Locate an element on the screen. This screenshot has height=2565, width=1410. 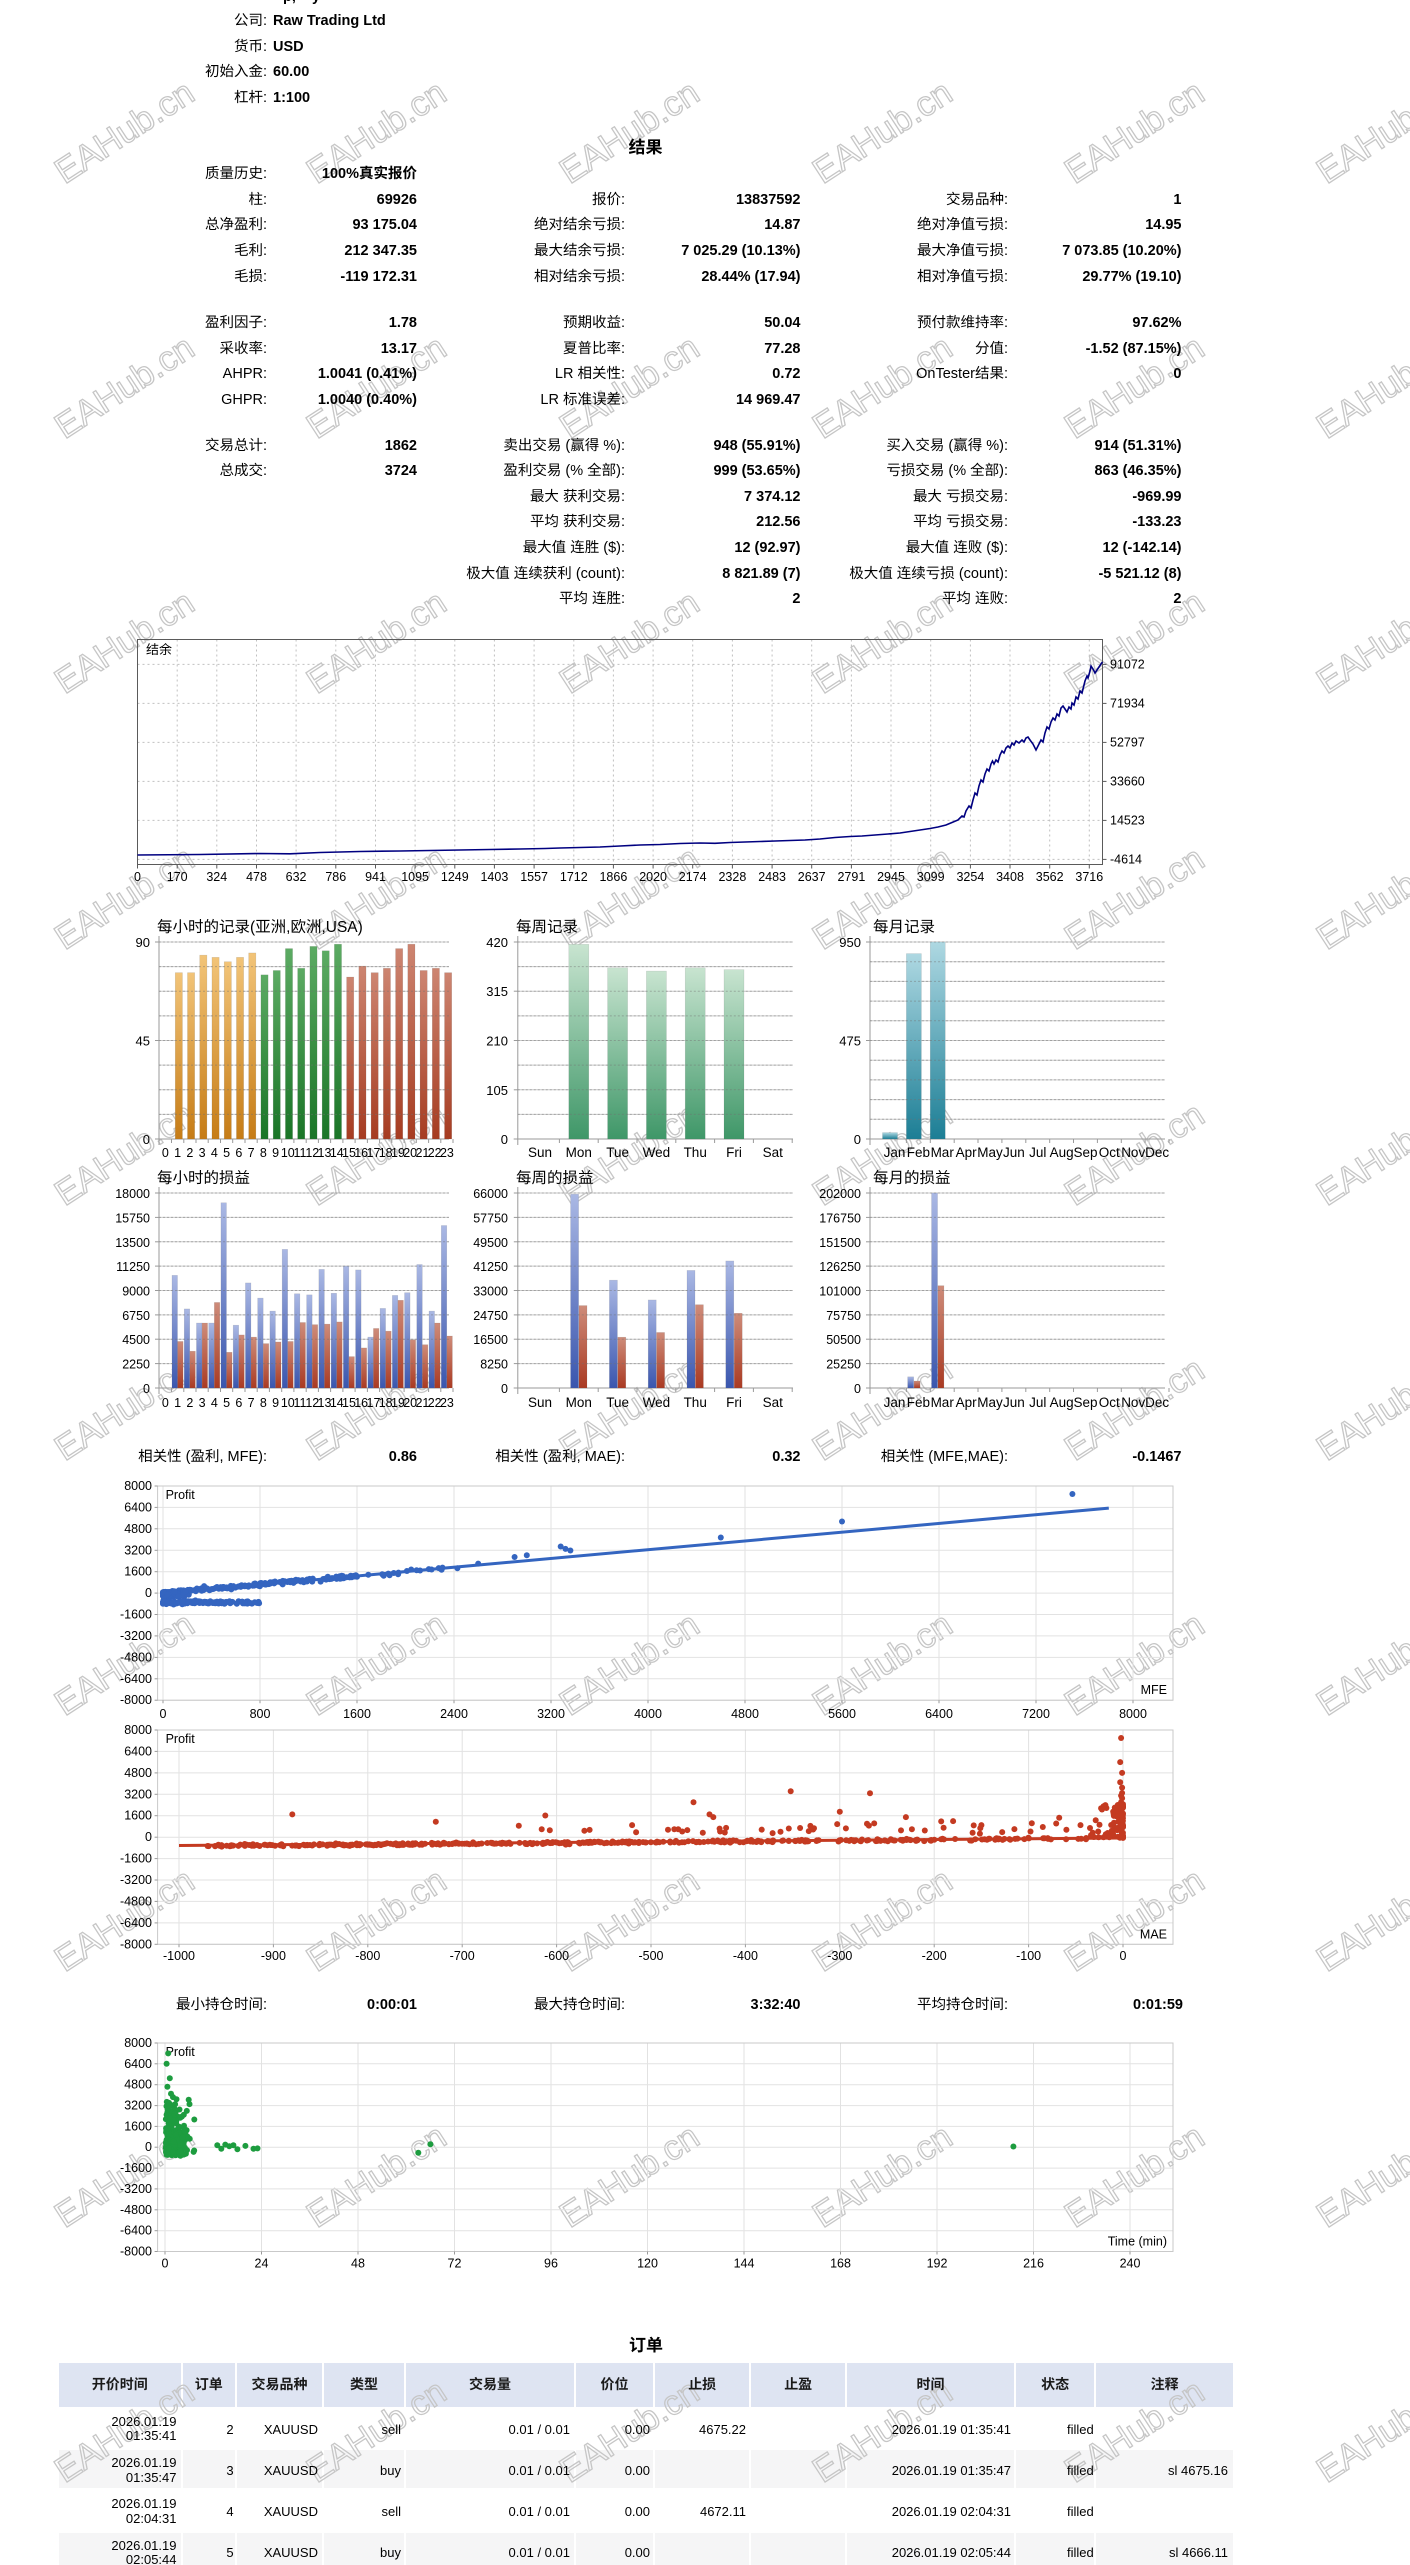
svg-text: 19 is located at coordinates (398, 1401).